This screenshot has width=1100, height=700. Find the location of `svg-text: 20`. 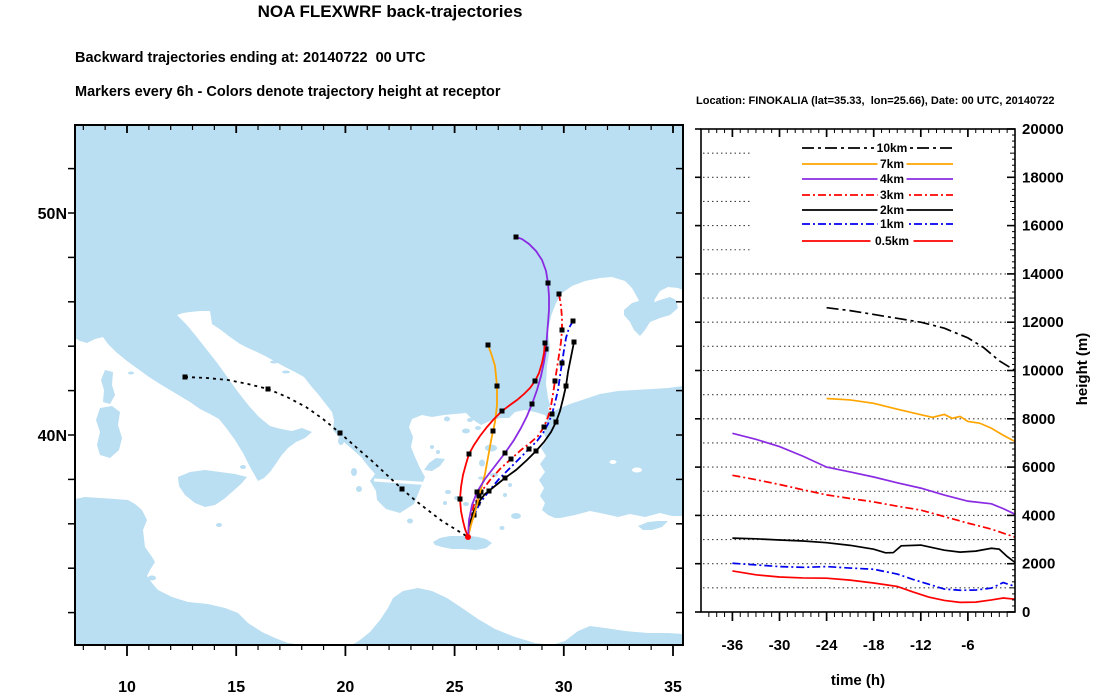

svg-text: 20 is located at coordinates (346, 687).